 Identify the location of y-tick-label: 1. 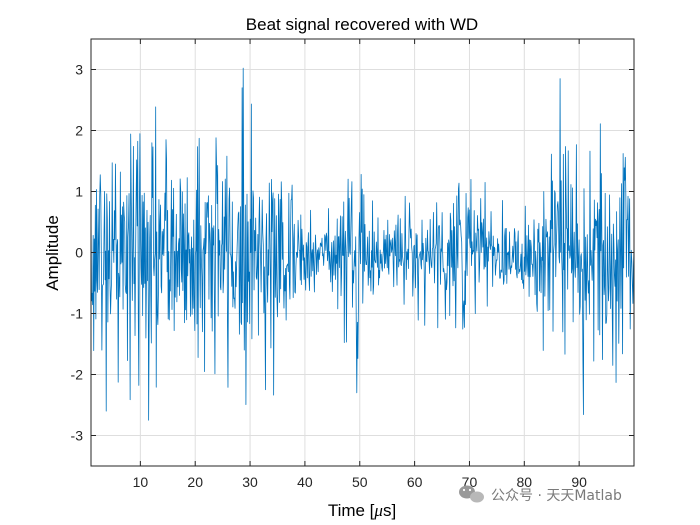
(79, 192).